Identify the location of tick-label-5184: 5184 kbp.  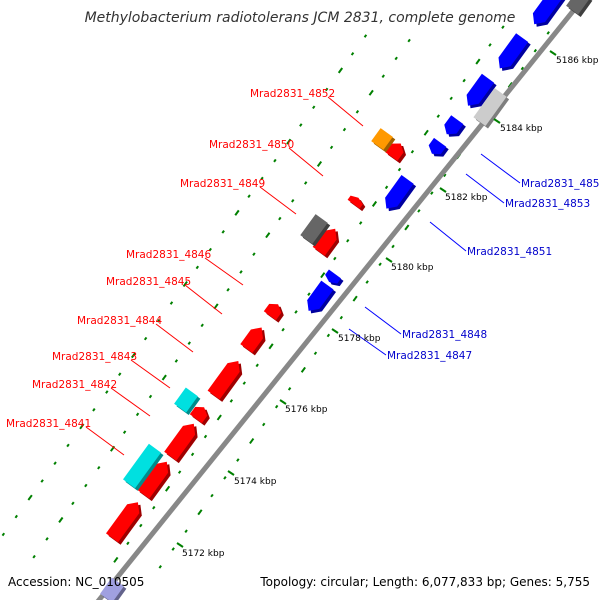
(521, 129).